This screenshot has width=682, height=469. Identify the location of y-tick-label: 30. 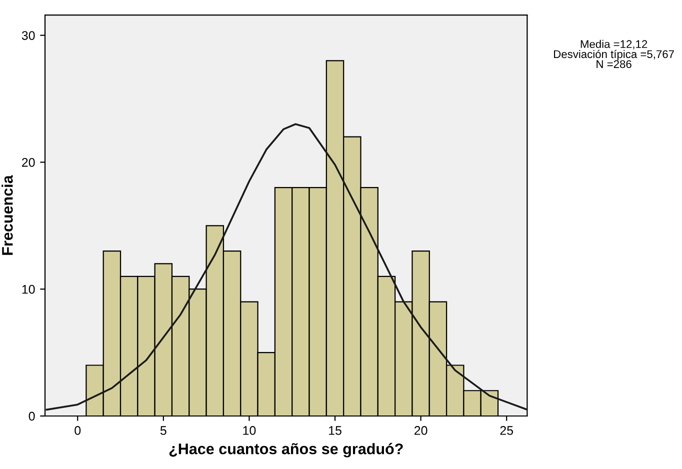
(28, 35).